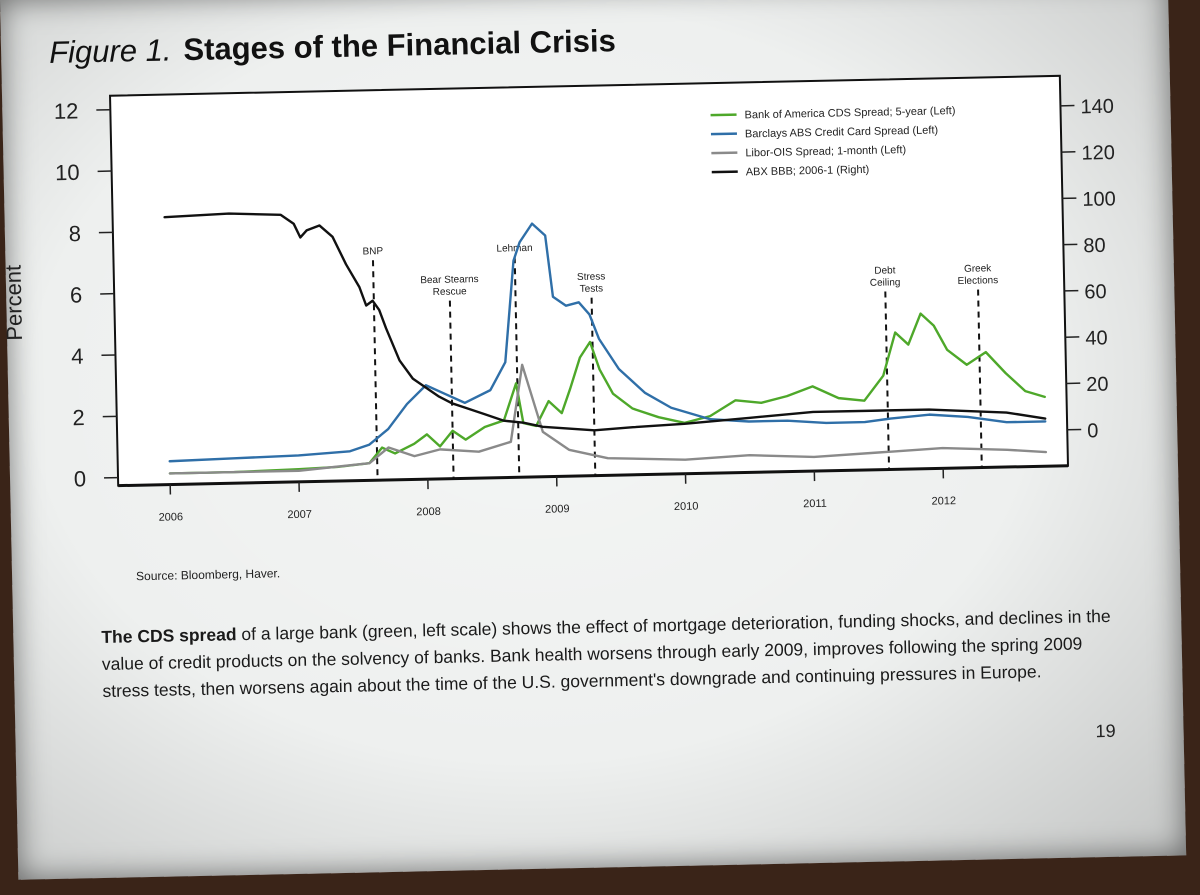 The image size is (1200, 895). I want to click on x-axis-line, so click(593, 476).